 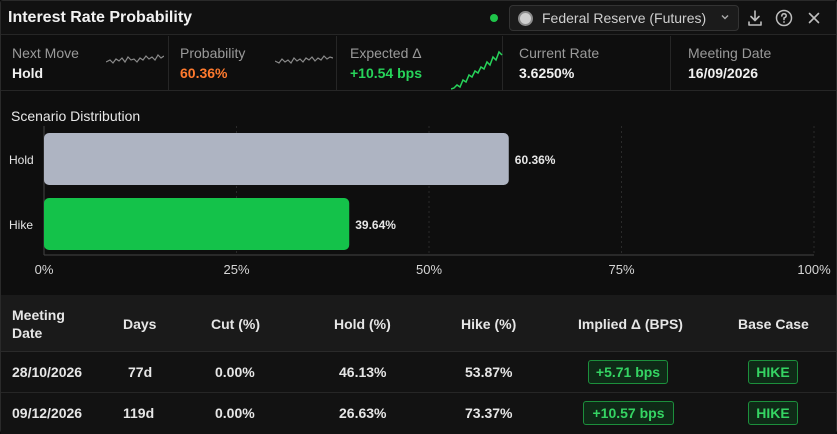 What do you see at coordinates (140, 372) in the screenshot?
I see `cell-days: 77d` at bounding box center [140, 372].